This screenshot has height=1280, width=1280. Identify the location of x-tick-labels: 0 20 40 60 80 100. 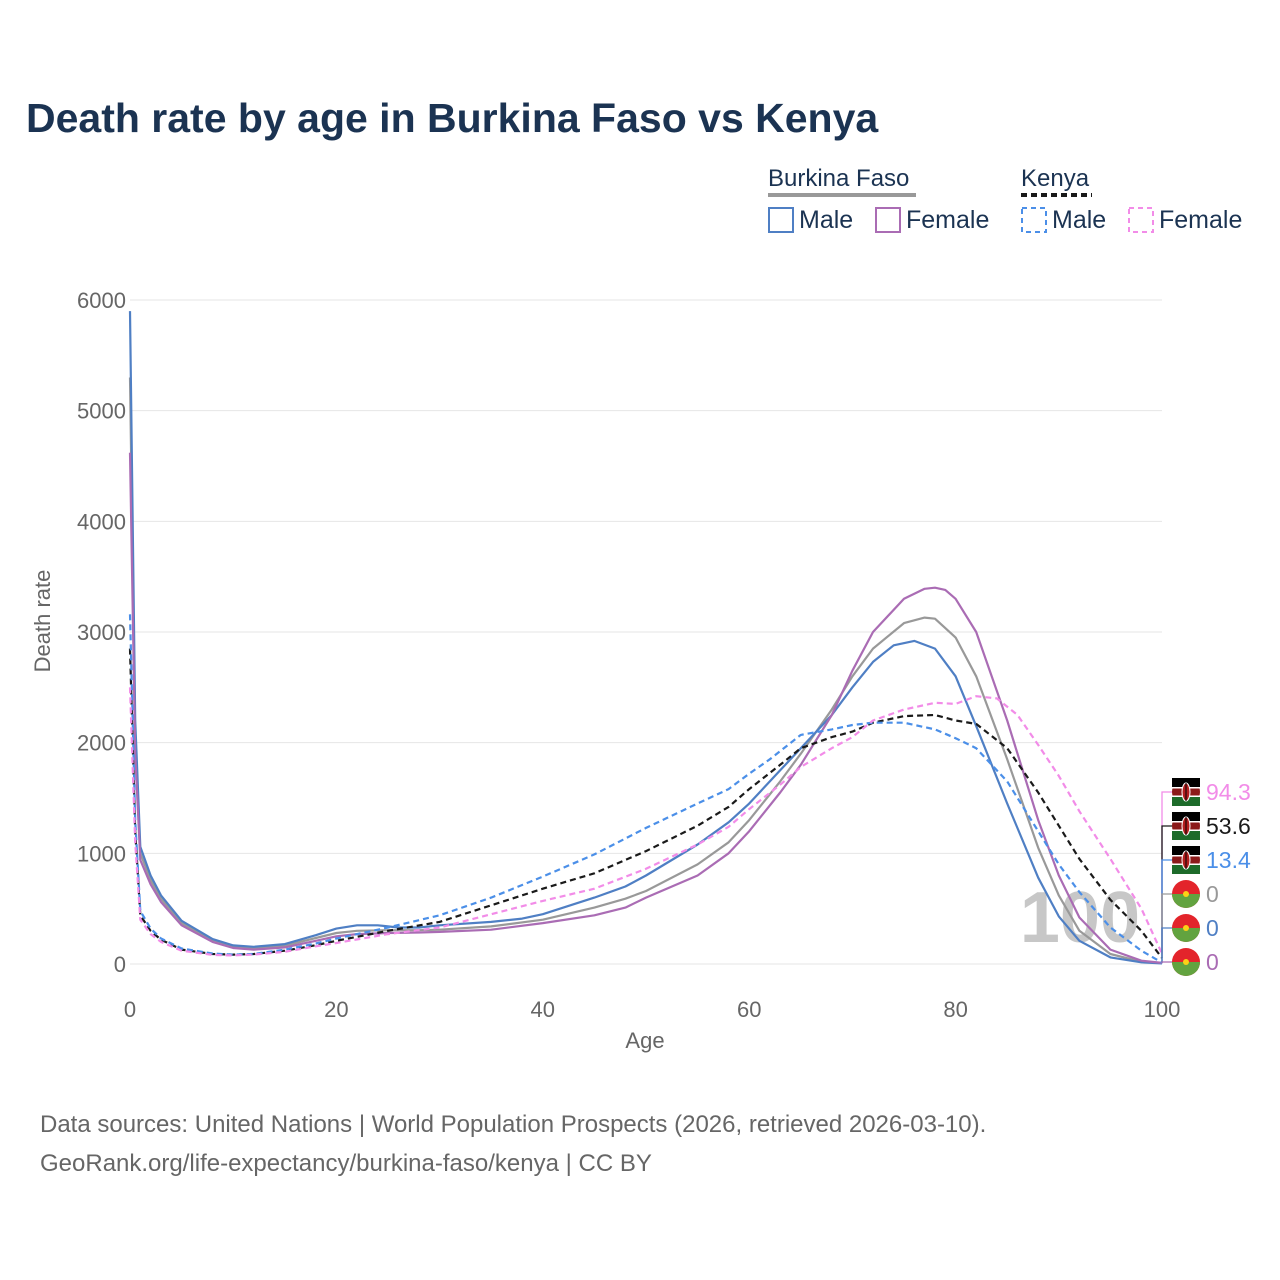
(652, 1009).